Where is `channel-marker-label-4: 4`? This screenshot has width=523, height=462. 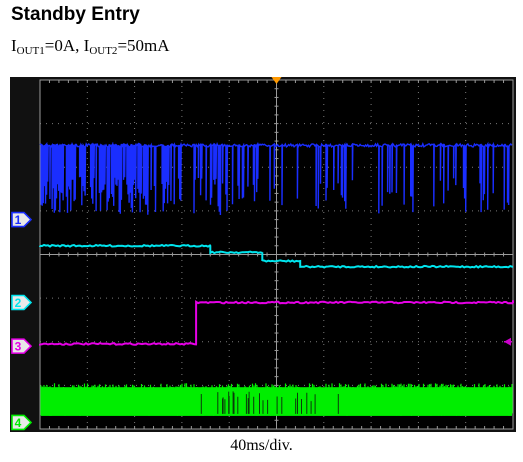 channel-marker-label-4: 4 is located at coordinates (18, 423).